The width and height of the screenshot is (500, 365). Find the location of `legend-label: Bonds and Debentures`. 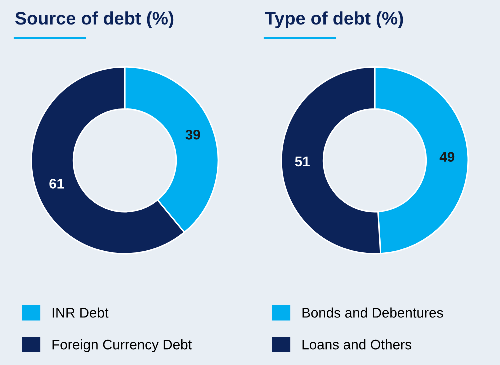

legend-label: Bonds and Debentures is located at coordinates (373, 313).